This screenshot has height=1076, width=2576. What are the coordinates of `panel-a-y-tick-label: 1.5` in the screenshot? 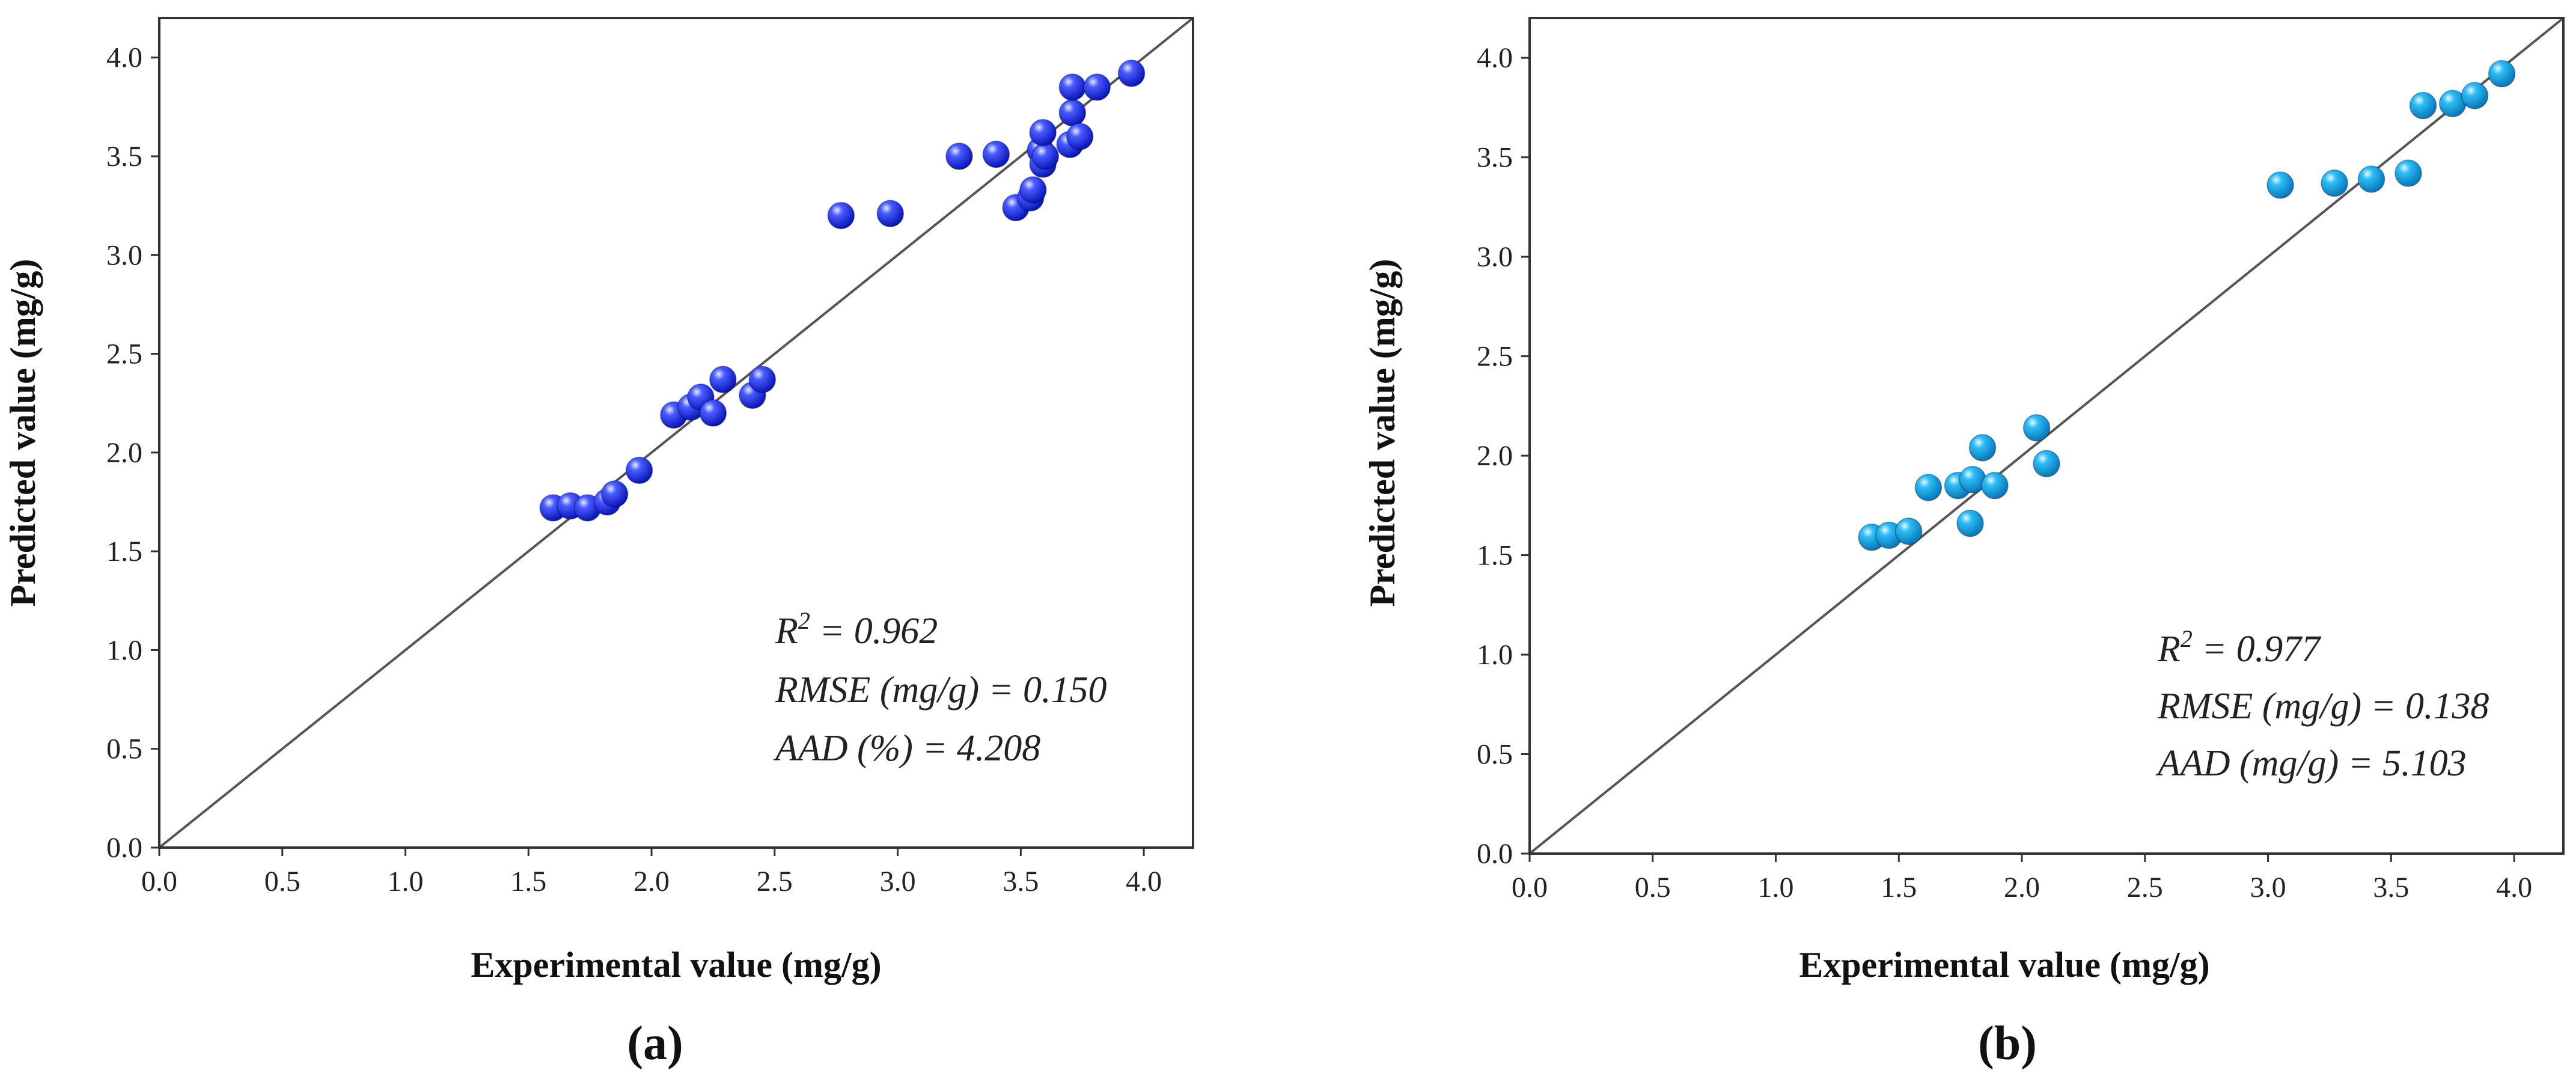 It's located at (124, 552).